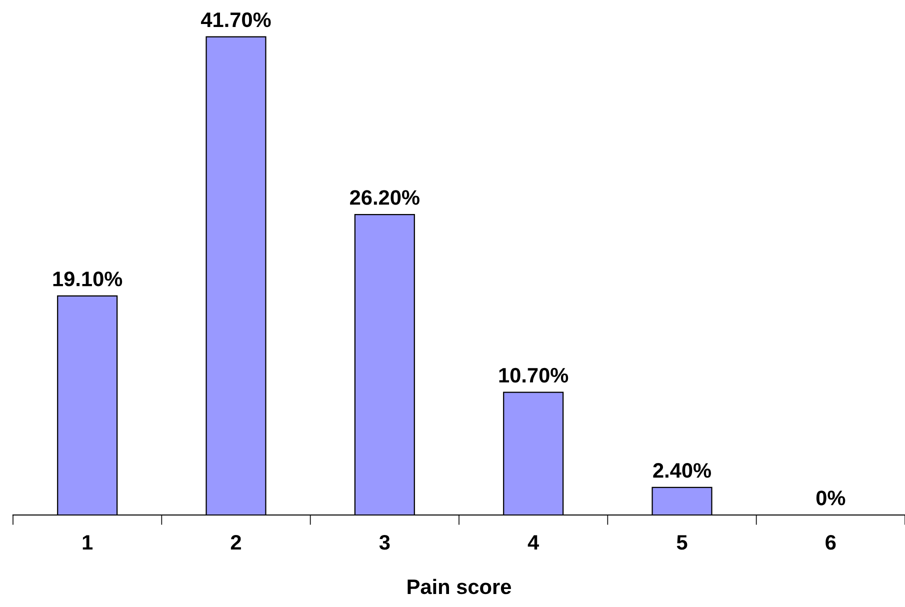 The image size is (905, 607). What do you see at coordinates (384, 542) in the screenshot?
I see `x-tick-label: 3` at bounding box center [384, 542].